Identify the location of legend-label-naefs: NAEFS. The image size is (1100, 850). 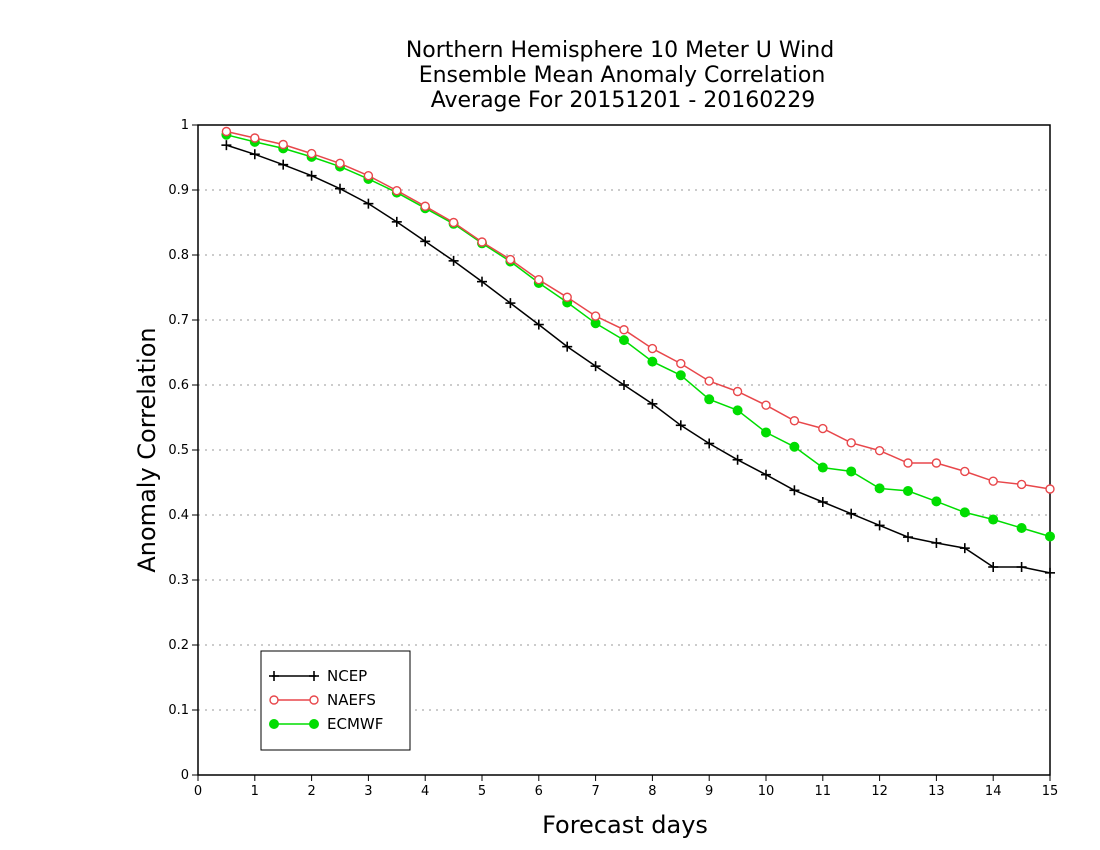
(351, 700).